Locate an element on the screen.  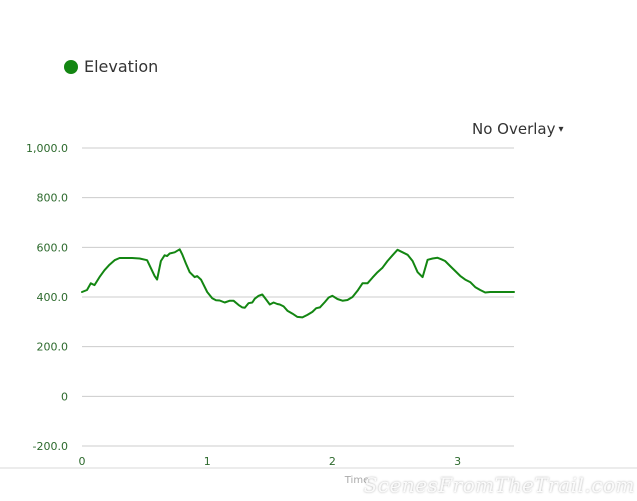
chevron-down-icon: ▾ is located at coordinates (561, 129).